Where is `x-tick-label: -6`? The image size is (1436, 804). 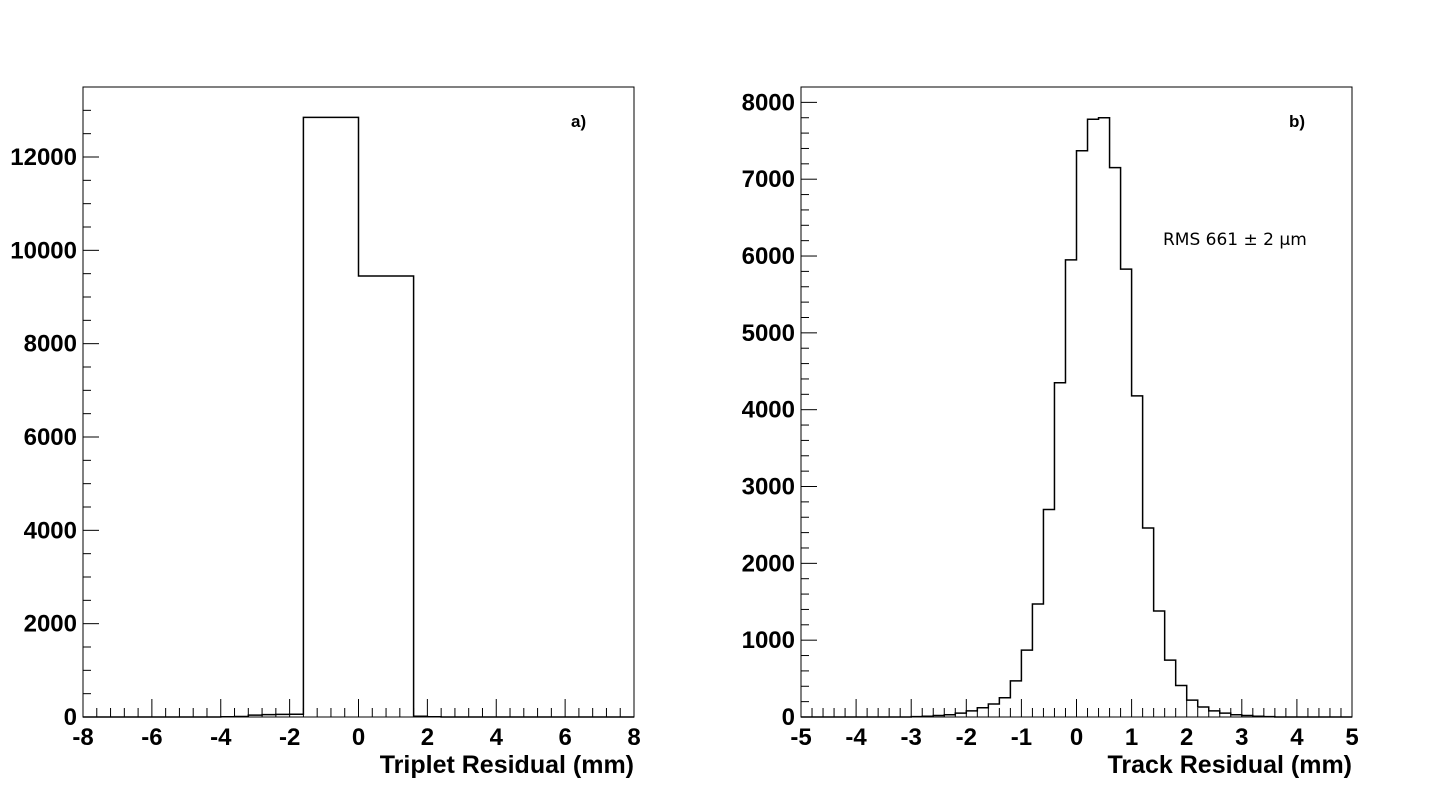 x-tick-label: -6 is located at coordinates (151, 737).